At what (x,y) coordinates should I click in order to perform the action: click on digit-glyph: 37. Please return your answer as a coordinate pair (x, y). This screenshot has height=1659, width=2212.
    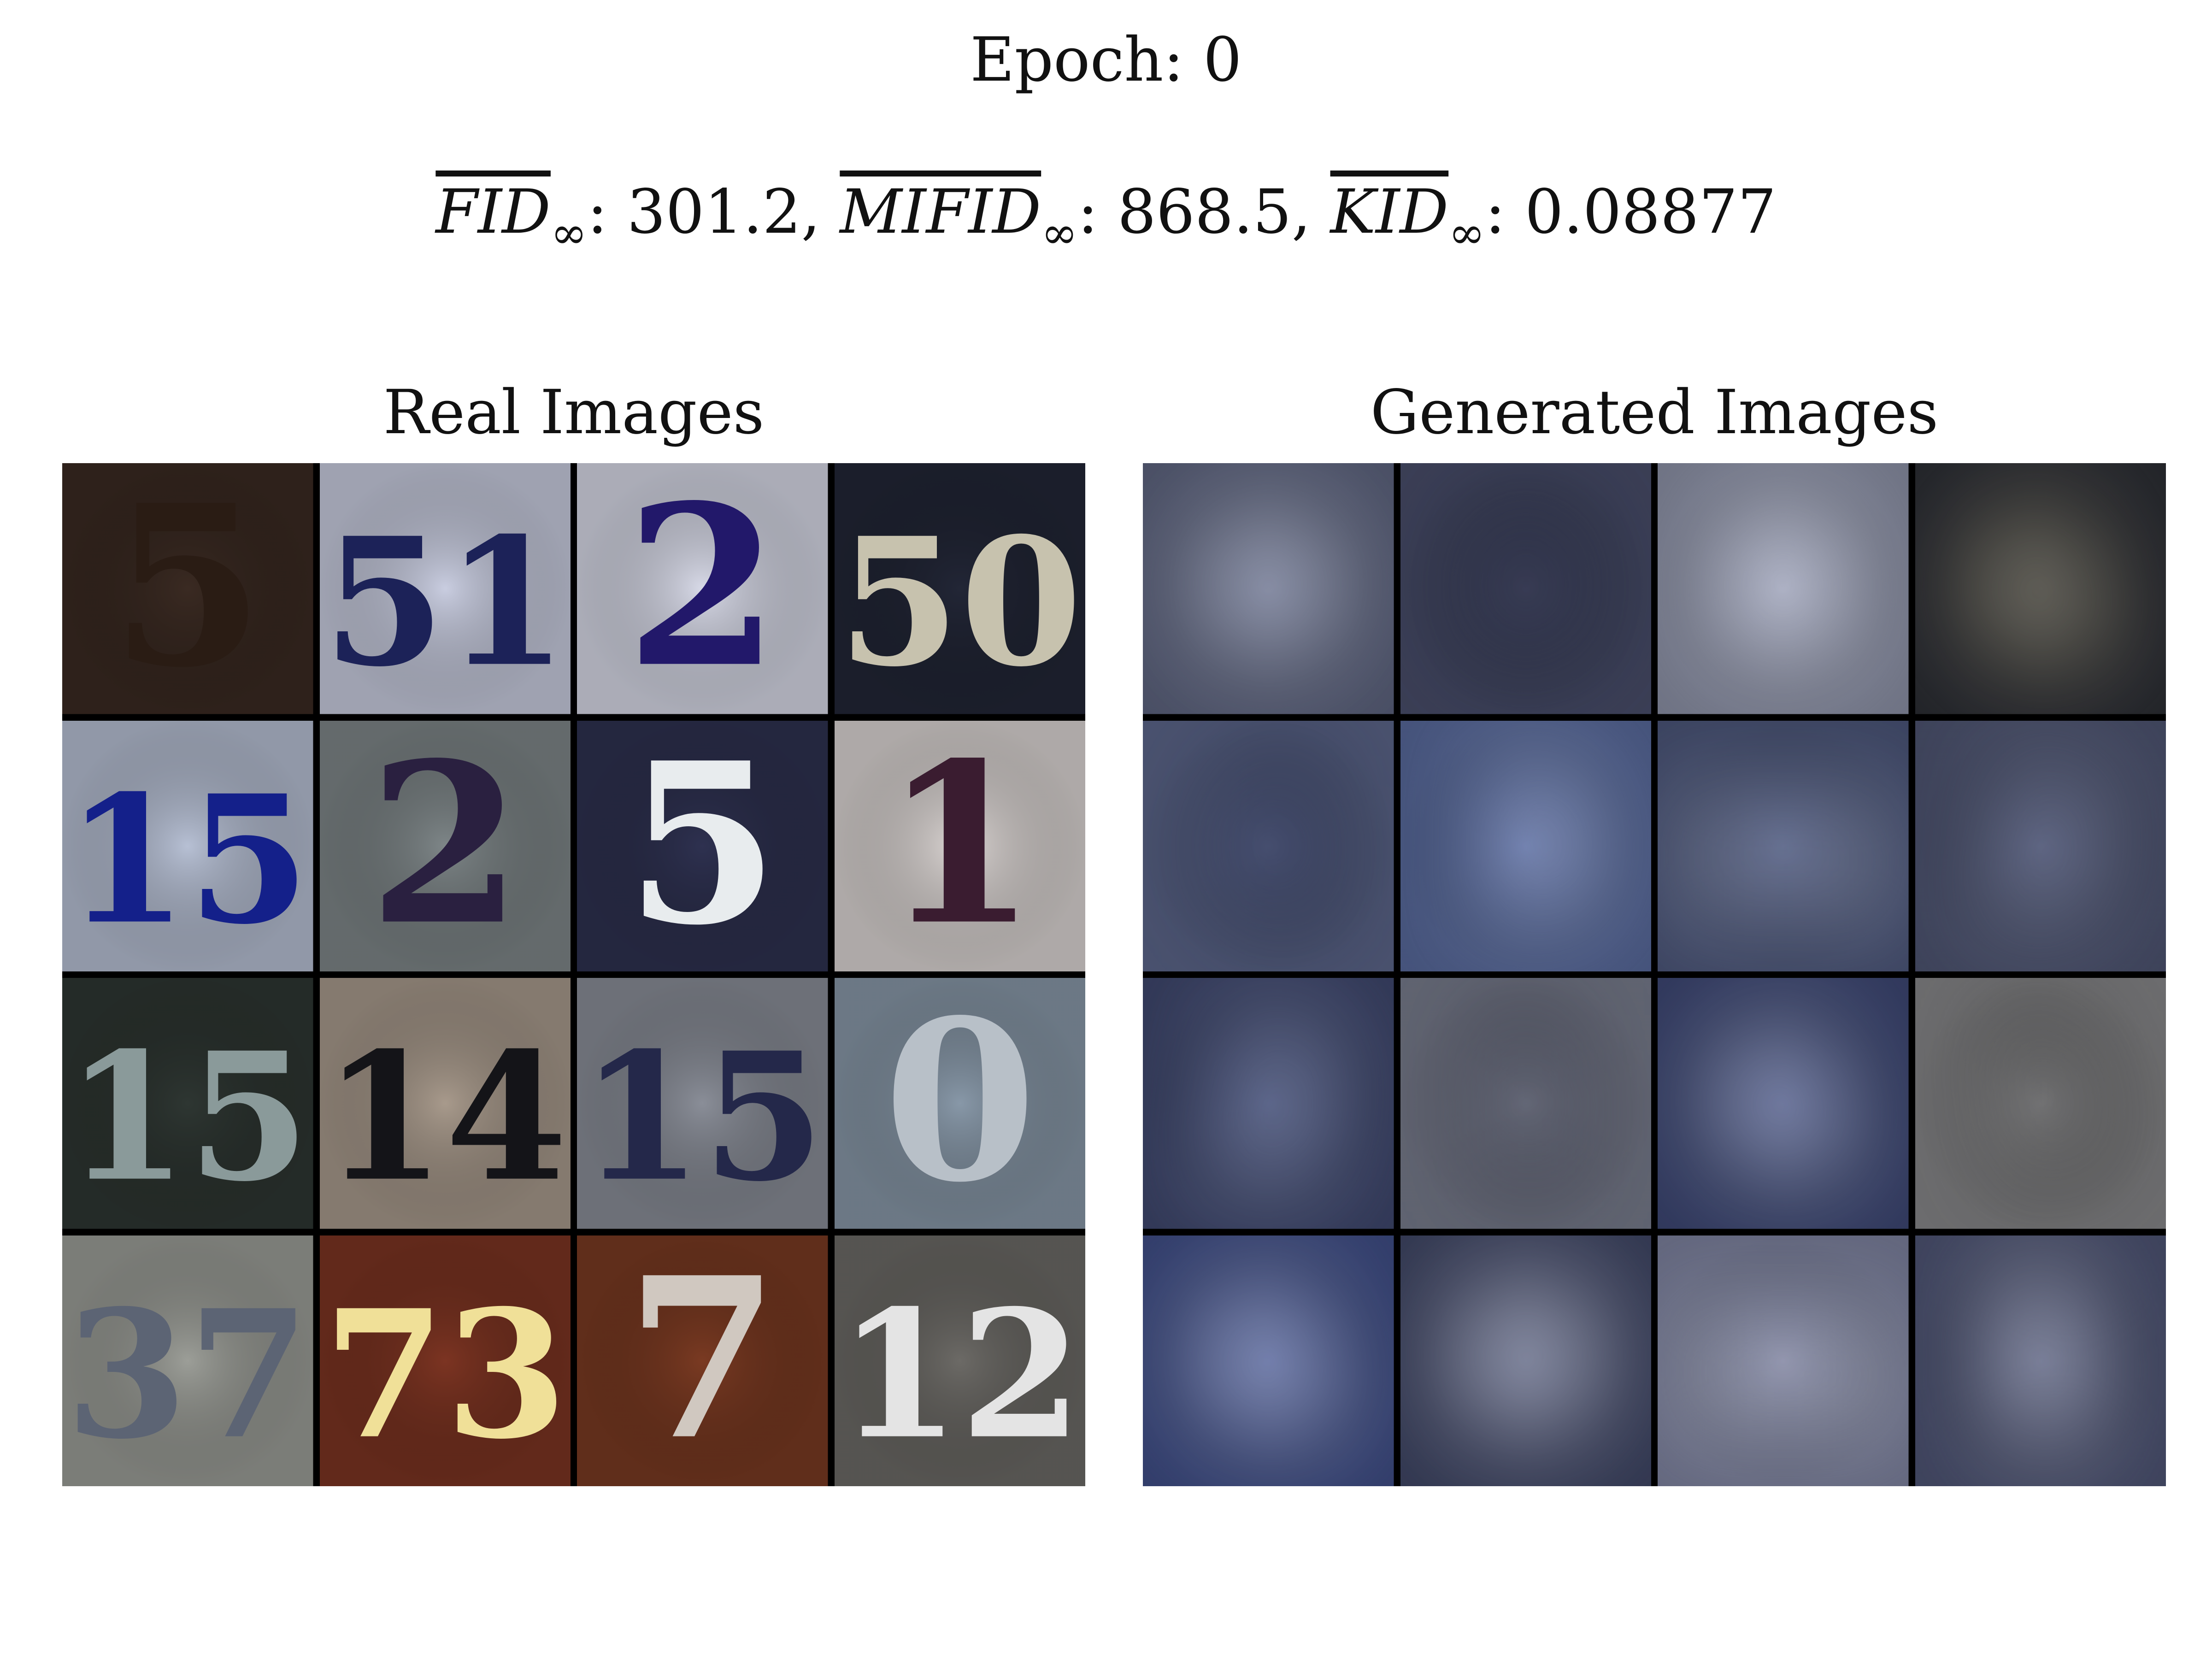
    Looking at the image, I should click on (187, 1374).